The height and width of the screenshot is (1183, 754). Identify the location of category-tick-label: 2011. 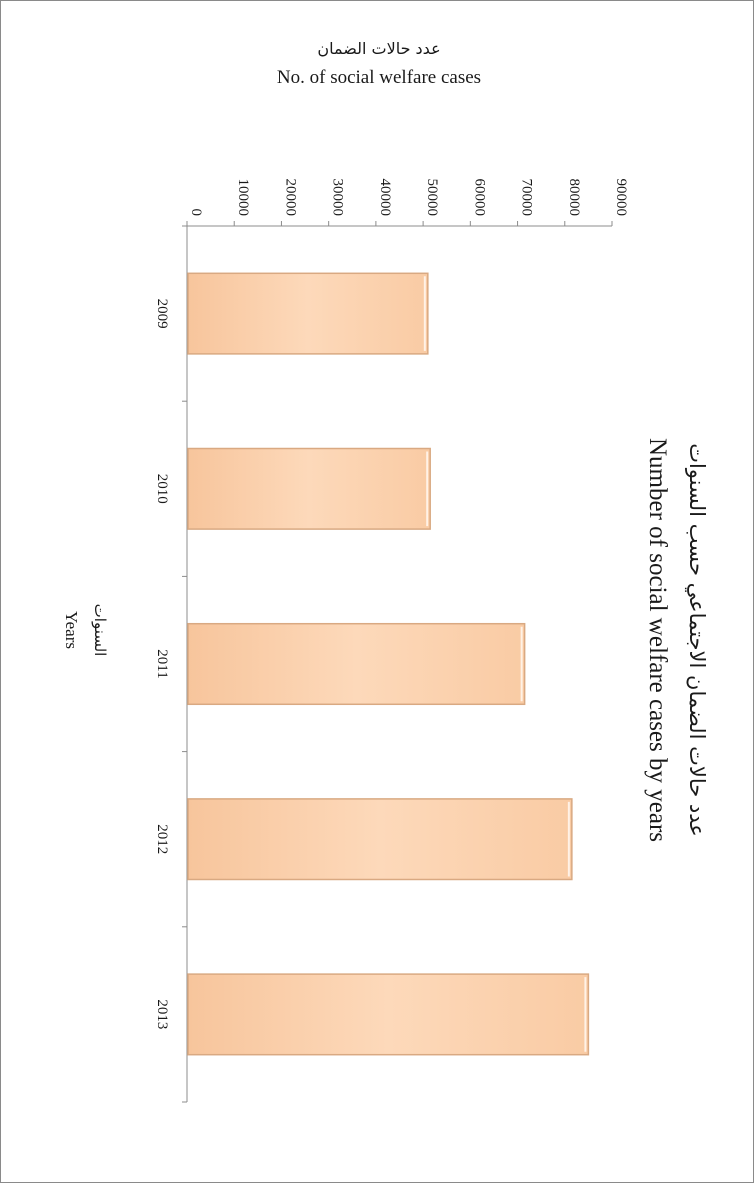
(162, 663).